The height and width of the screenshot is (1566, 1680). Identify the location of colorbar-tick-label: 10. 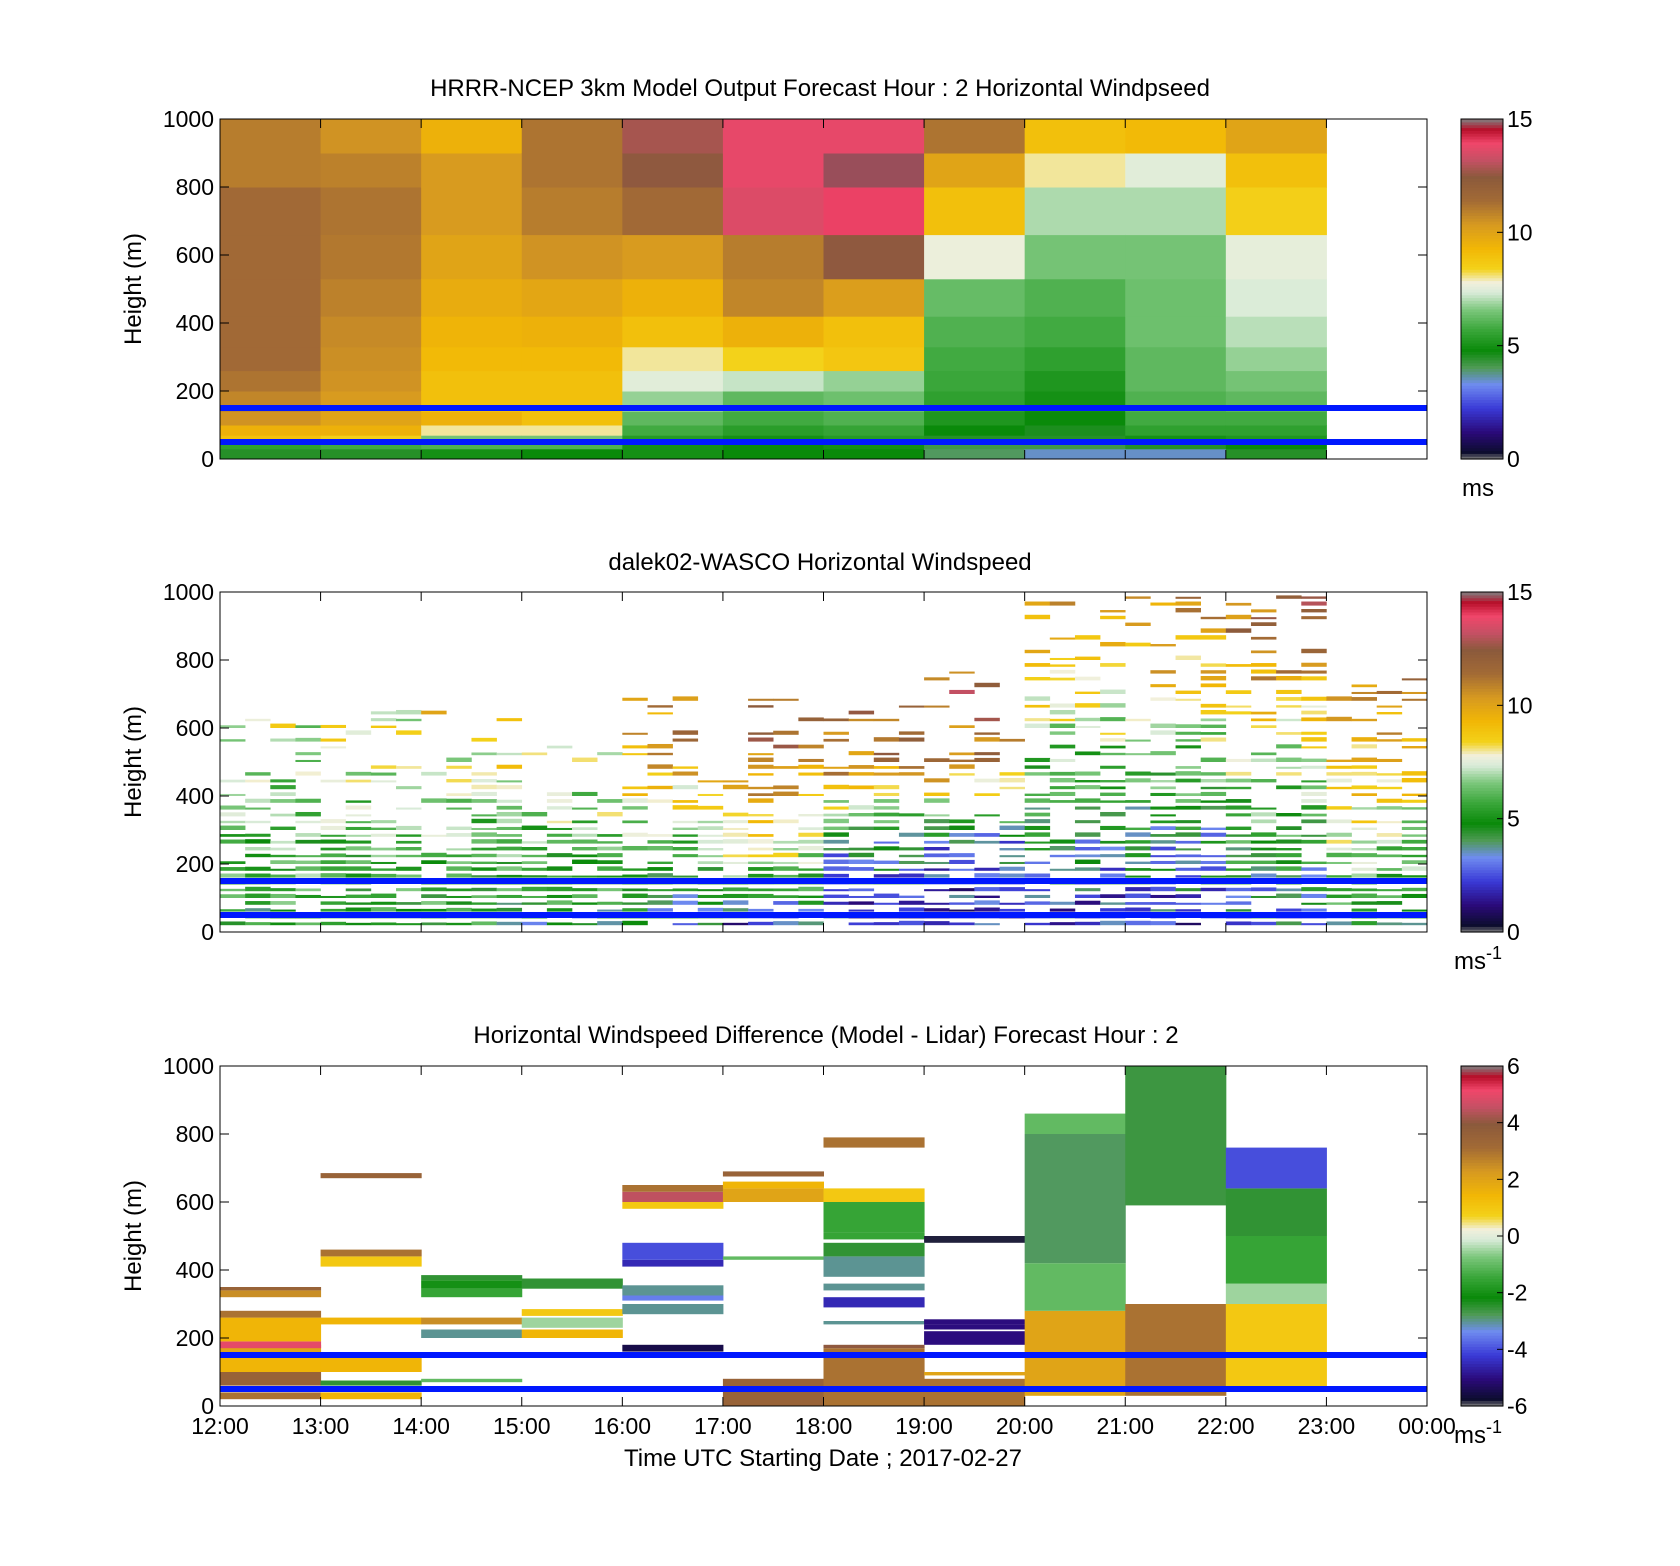
(1520, 705).